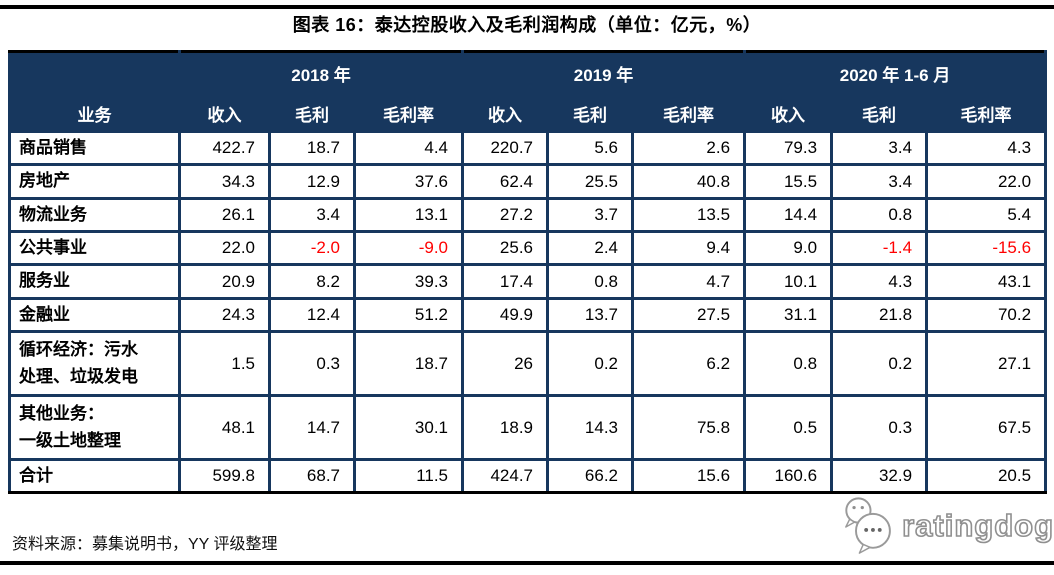 The image size is (1054, 575). Describe the element at coordinates (312, 248) in the screenshot. I see `cell-value: -2.0` at that location.